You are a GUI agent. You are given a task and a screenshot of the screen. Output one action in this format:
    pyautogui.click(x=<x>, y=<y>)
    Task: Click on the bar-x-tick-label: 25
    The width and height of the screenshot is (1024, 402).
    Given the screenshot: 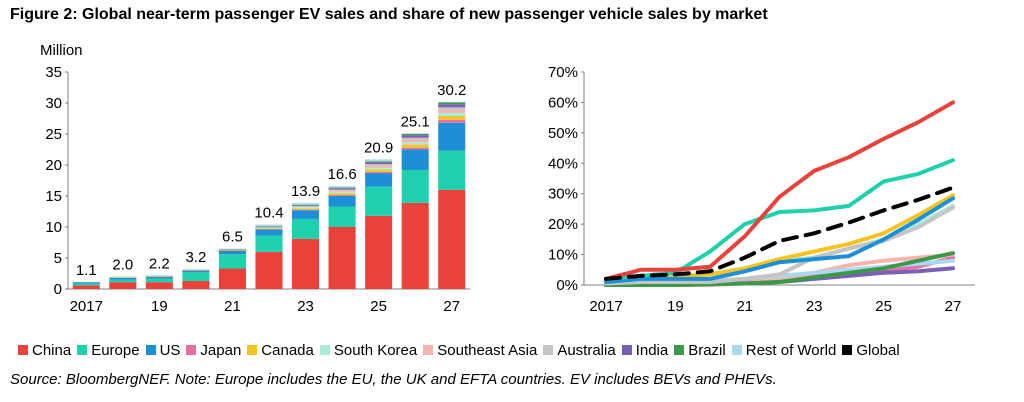 What is the action you would take?
    pyautogui.click(x=378, y=306)
    